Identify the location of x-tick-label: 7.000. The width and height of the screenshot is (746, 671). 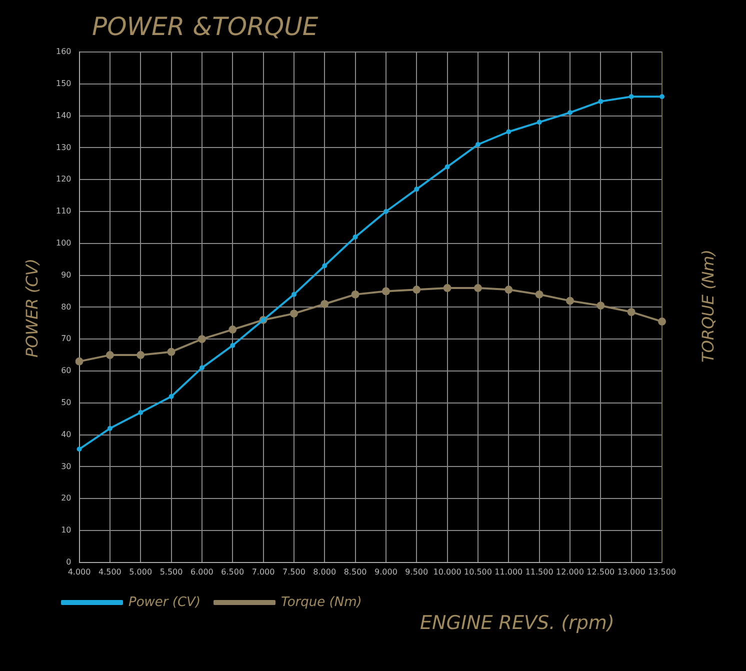
(263, 571).